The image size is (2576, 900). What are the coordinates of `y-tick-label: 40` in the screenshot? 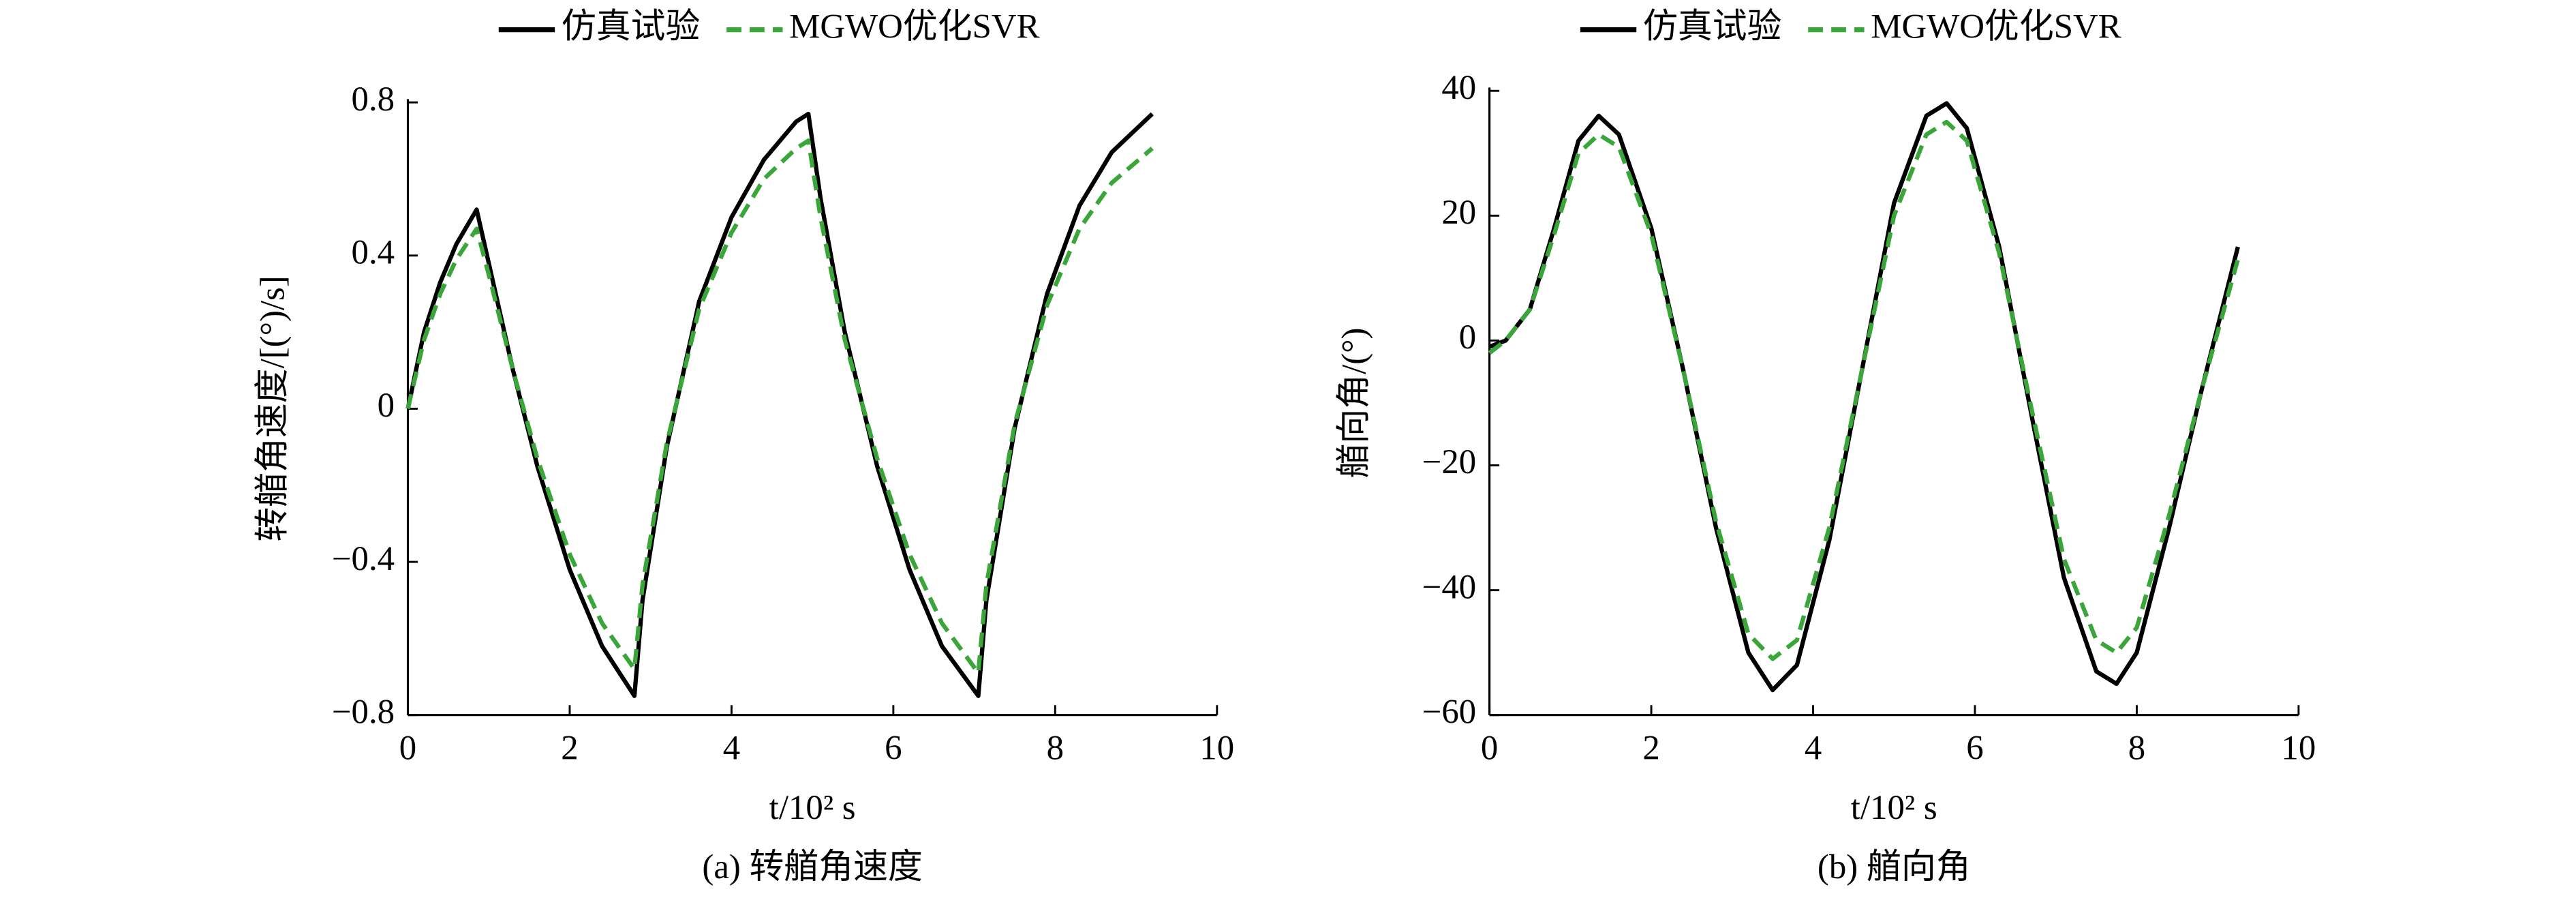 It's located at (1458, 88).